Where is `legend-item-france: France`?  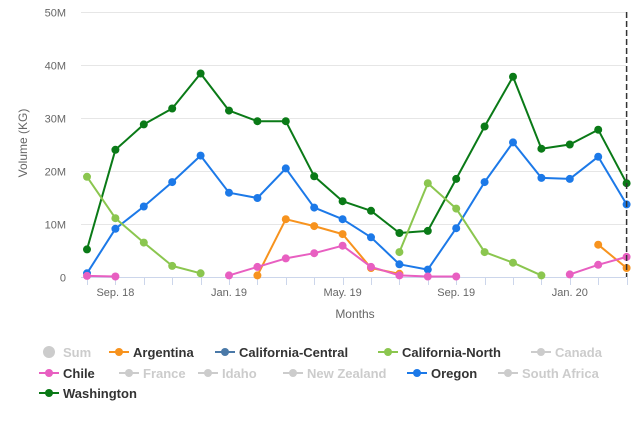 legend-item-france: France is located at coordinates (152, 373).